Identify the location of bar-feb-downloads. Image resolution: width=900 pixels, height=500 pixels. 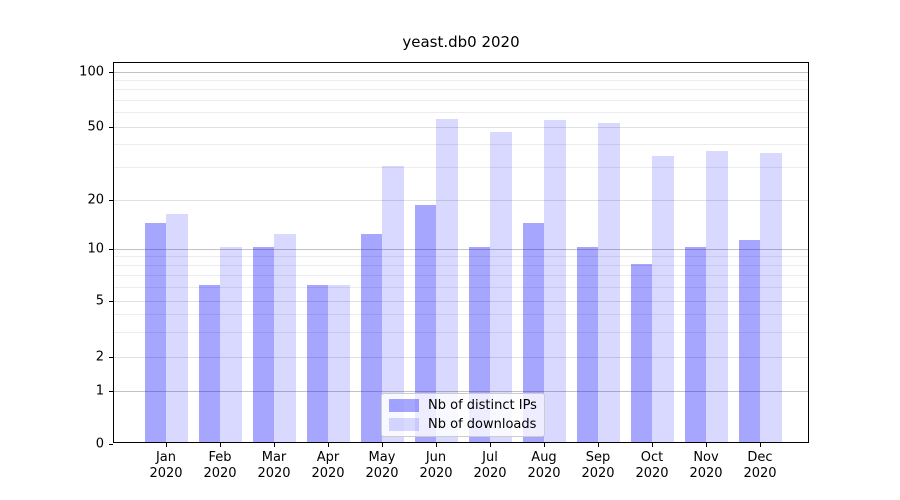
(231, 344).